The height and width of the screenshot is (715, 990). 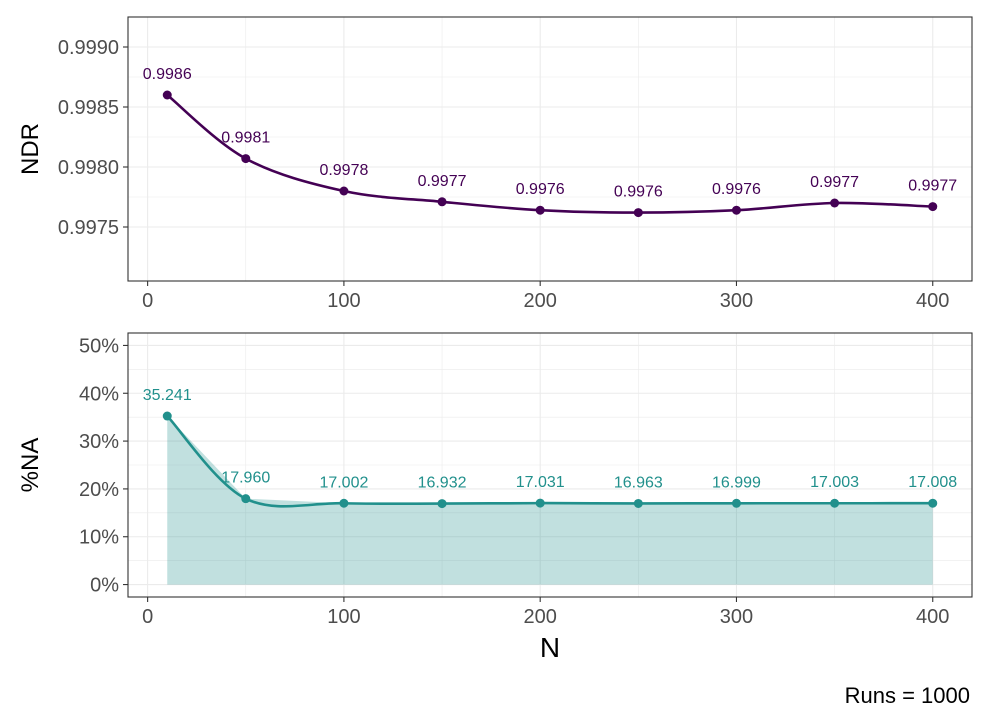 I want to click on top-x-tick-label: 300, so click(x=736, y=301).